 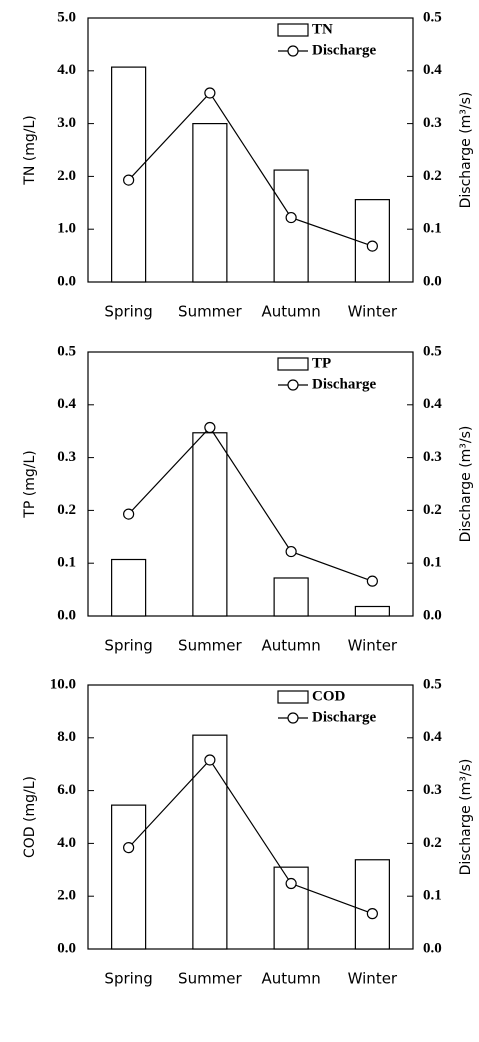 What do you see at coordinates (66, 457) in the screenshot?
I see `y-tick-label: 0.3` at bounding box center [66, 457].